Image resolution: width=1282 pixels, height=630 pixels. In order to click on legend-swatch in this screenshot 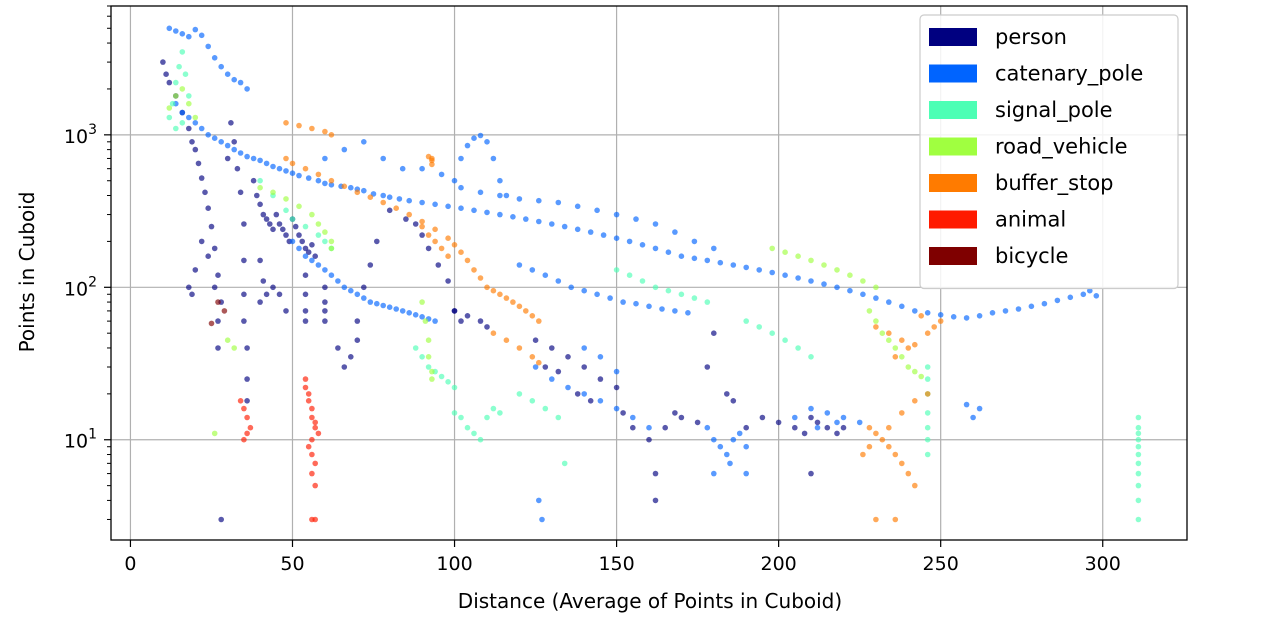, I will do `click(953, 256)`.